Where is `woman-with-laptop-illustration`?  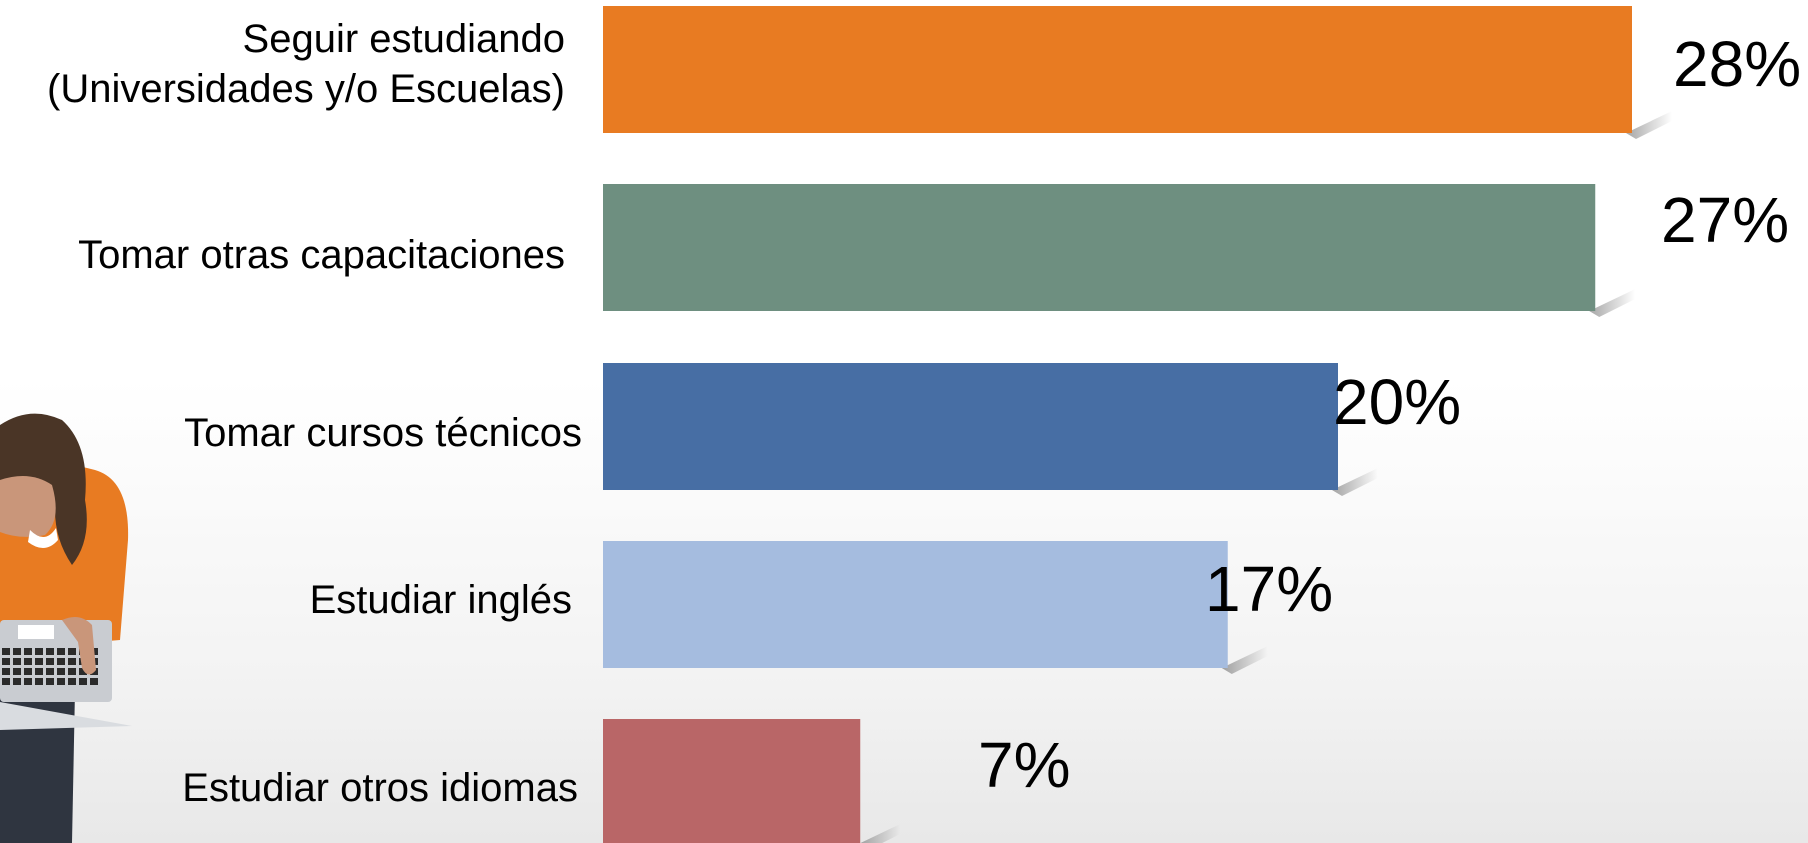
woman-with-laptop-illustration is located at coordinates (66, 628).